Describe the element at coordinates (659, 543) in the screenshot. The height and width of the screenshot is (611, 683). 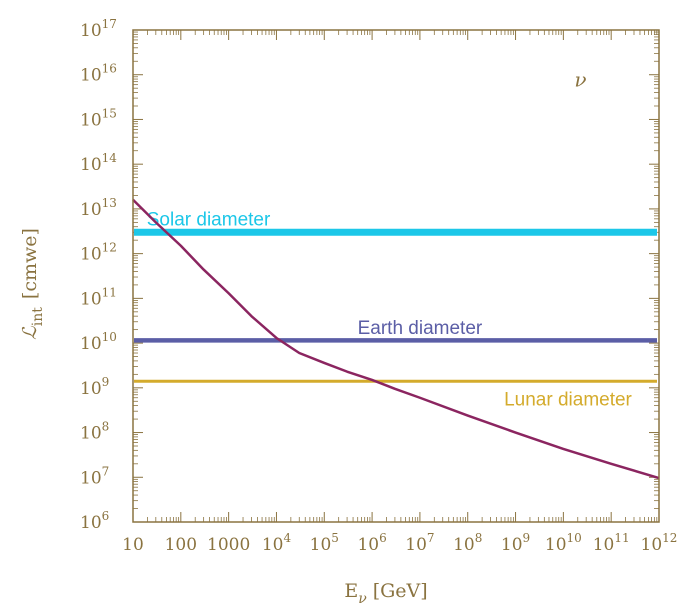
I see `x-tick-label: 10¹²` at that location.